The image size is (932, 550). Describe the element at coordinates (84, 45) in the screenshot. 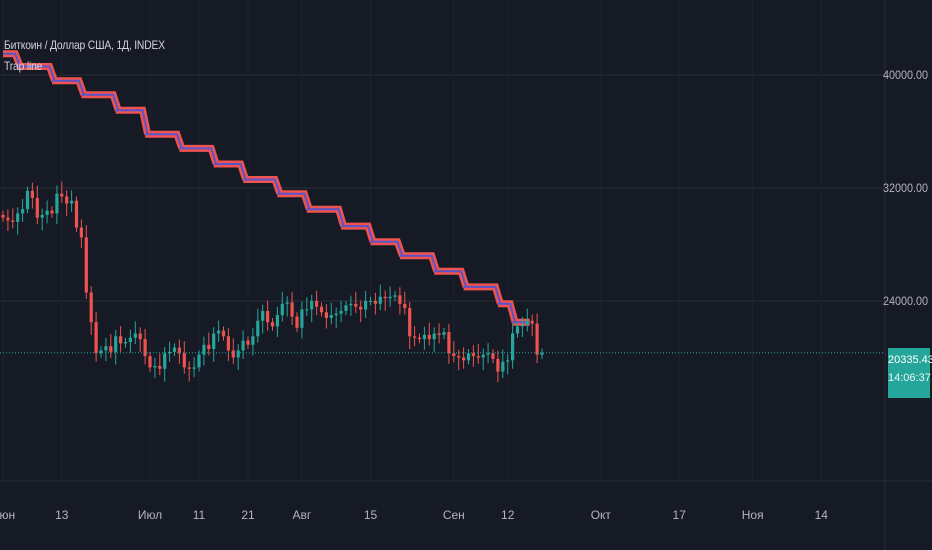

I see `symbol-title: Биткоин / Доллар США, 1Д, INDEX` at that location.